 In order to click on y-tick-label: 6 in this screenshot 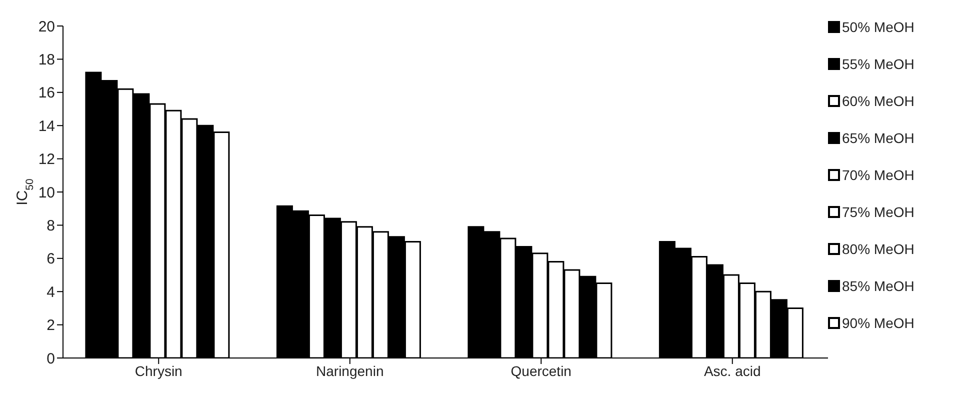, I will do `click(50, 259)`.